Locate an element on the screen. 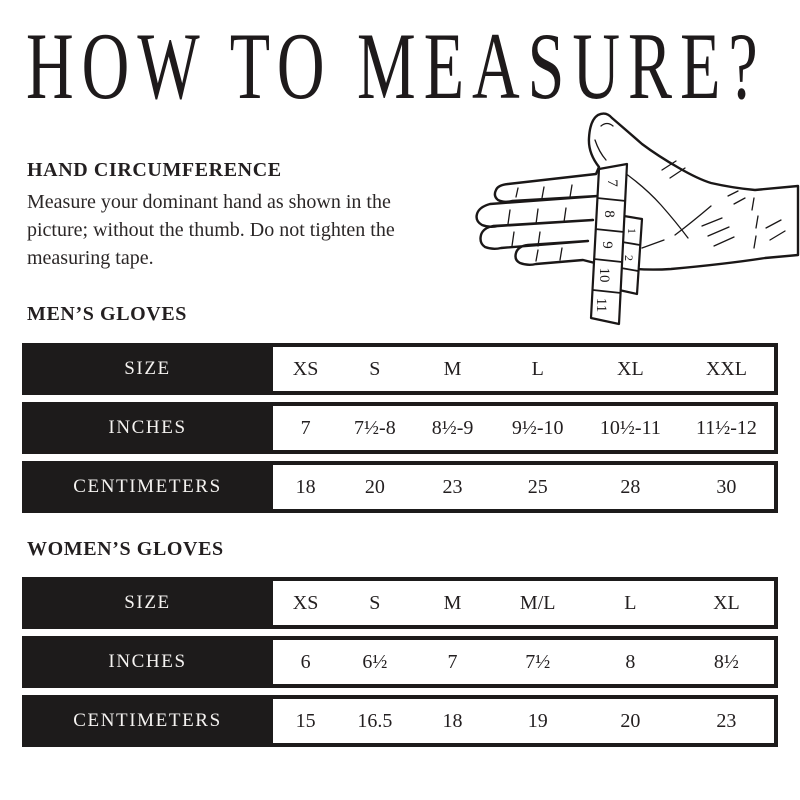 The image size is (800, 800). table-row-centimeters: CENTIMETERS 18 20 23 25 28 30 is located at coordinates (400, 487).